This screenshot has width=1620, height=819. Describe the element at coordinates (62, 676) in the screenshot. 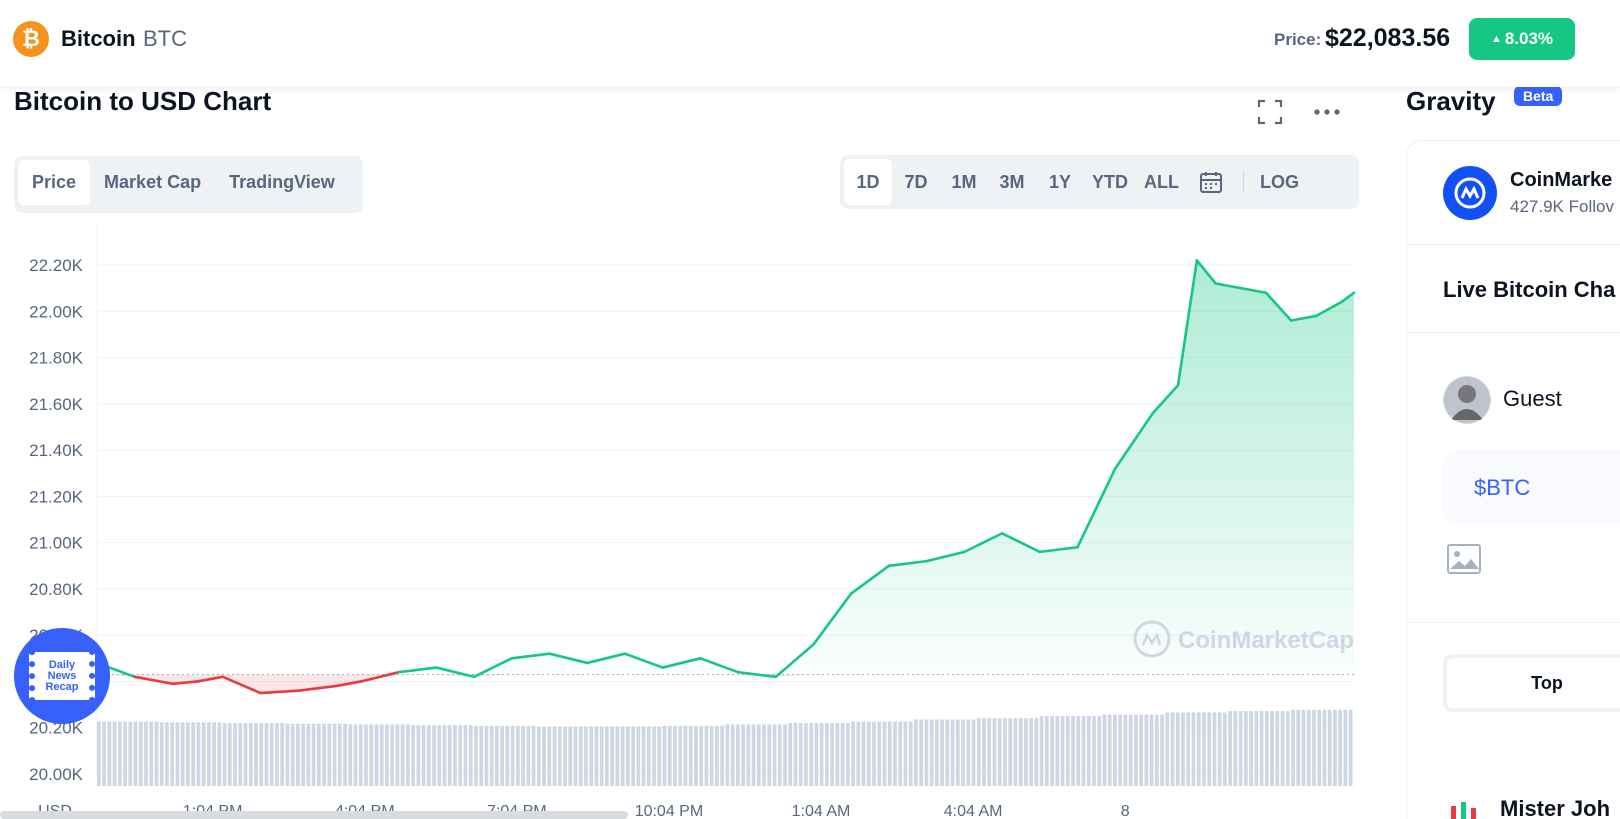

I see `daily-news-recap-badge: Daily News Recap` at that location.